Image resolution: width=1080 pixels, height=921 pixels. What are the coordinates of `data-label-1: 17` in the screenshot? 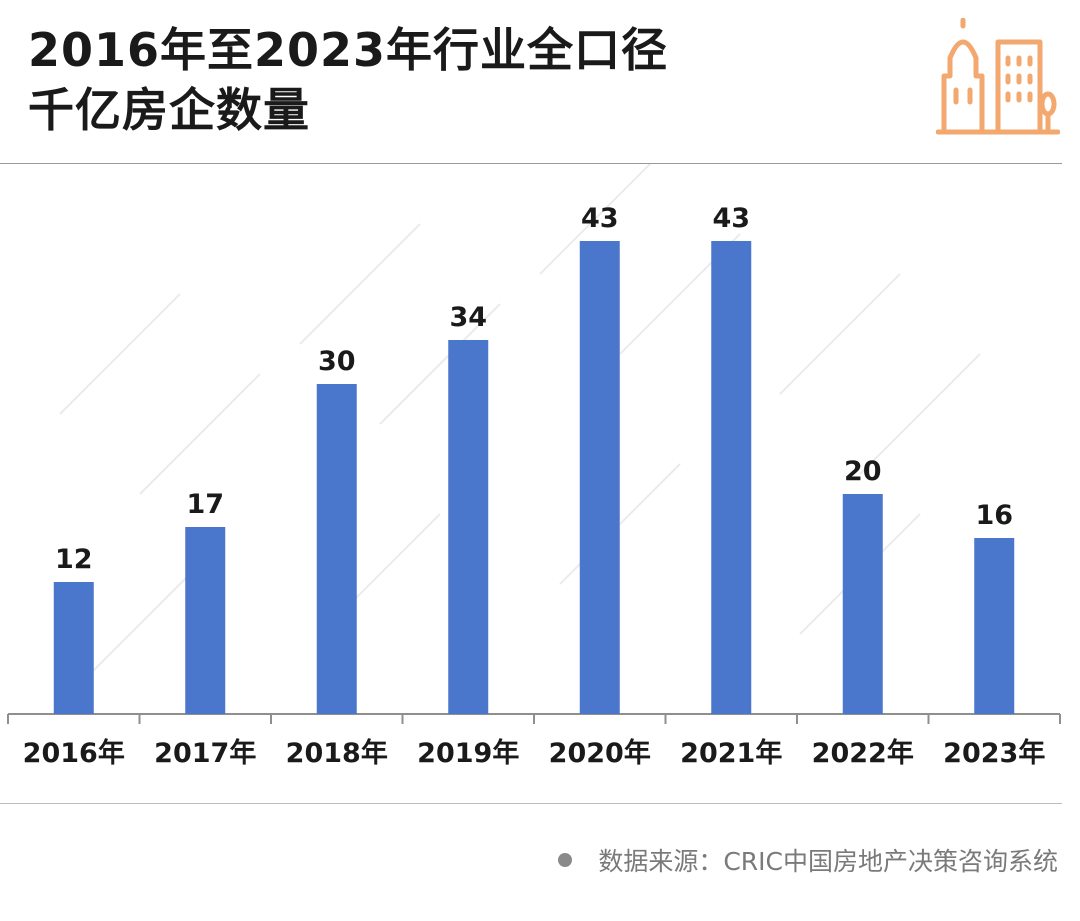 It's located at (205, 504).